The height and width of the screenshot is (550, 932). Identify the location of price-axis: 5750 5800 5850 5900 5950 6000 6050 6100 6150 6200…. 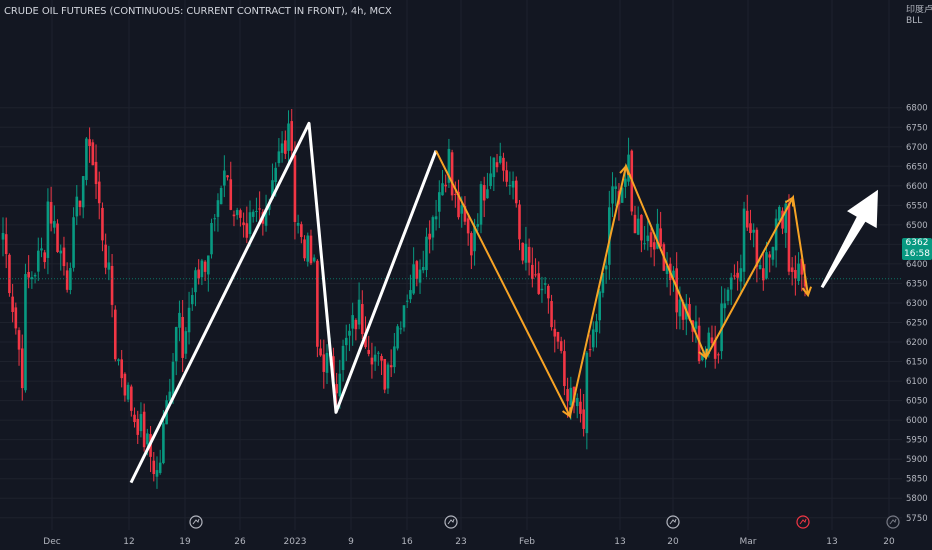
(917, 314).